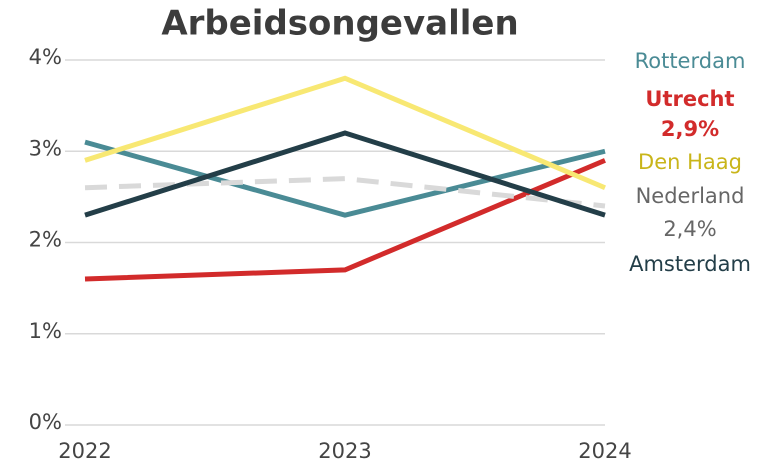 The image size is (784, 466). What do you see at coordinates (604, 451) in the screenshot?
I see `x-tick-label: 2024` at bounding box center [604, 451].